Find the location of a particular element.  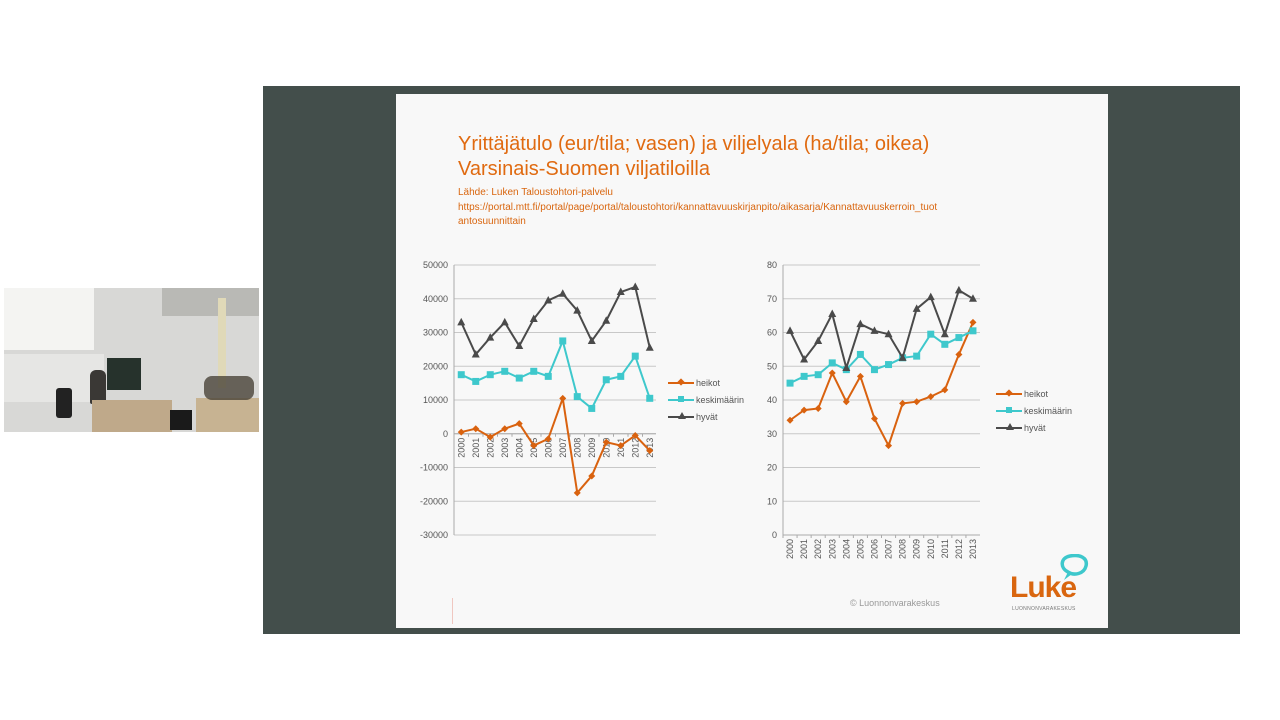

chair is located at coordinates (64, 403).